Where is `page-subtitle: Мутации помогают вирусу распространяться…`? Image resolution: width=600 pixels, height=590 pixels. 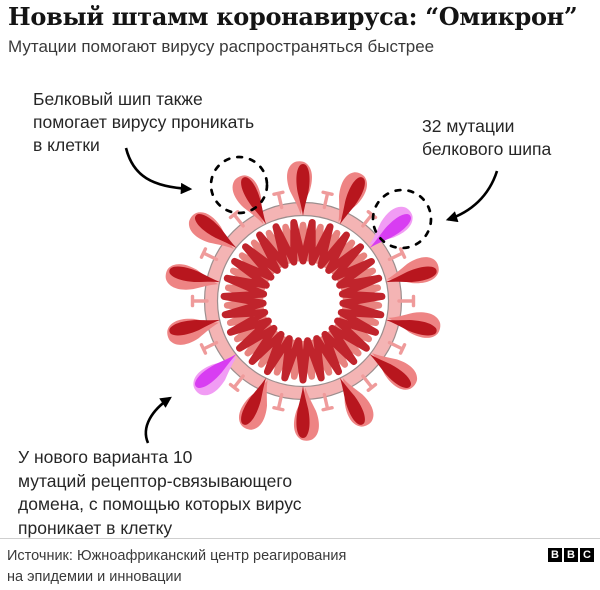
page-subtitle: Мутации помогают вирусу распространяться… is located at coordinates (221, 46).